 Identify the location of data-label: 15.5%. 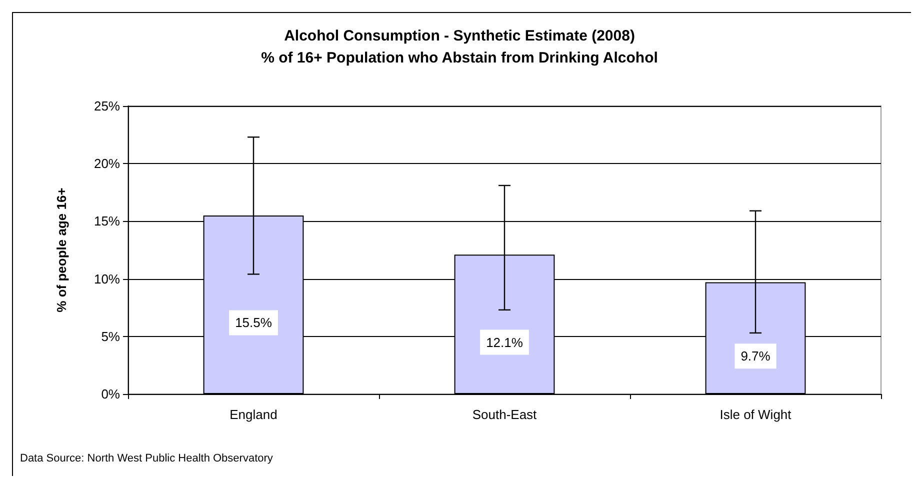
(253, 322).